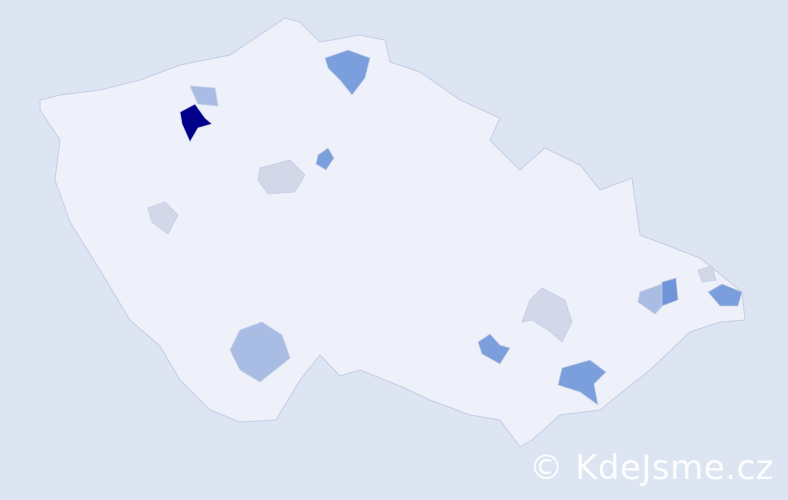  Describe the element at coordinates (651, 468) in the screenshot. I see `watermark: © KdeJsme.cz` at that location.